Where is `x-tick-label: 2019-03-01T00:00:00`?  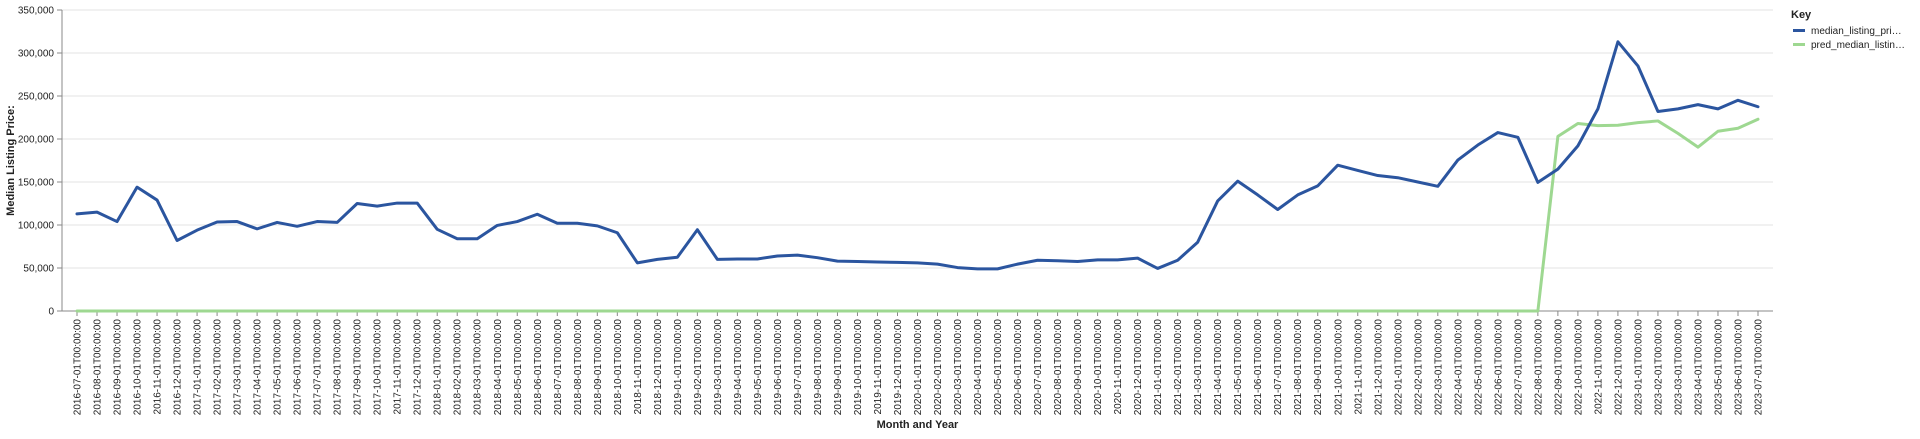
x-tick-label: 2019-03-01T00:00:00 is located at coordinates (718, 367).